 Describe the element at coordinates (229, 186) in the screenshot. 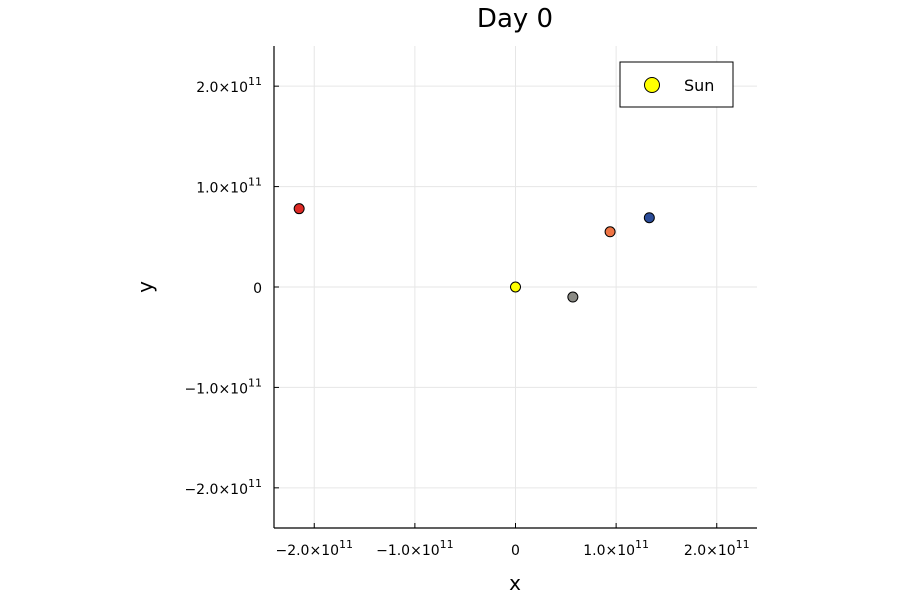

I see `y-tick-label-1: 1.0×10¹¹` at that location.